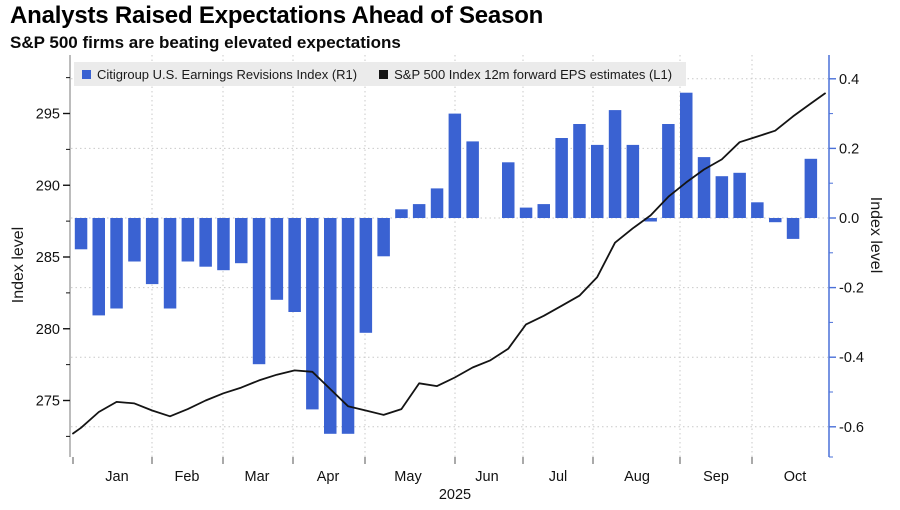  Describe the element at coordinates (486, 477) in the screenshot. I see `x-axis-month-label: Jun` at that location.